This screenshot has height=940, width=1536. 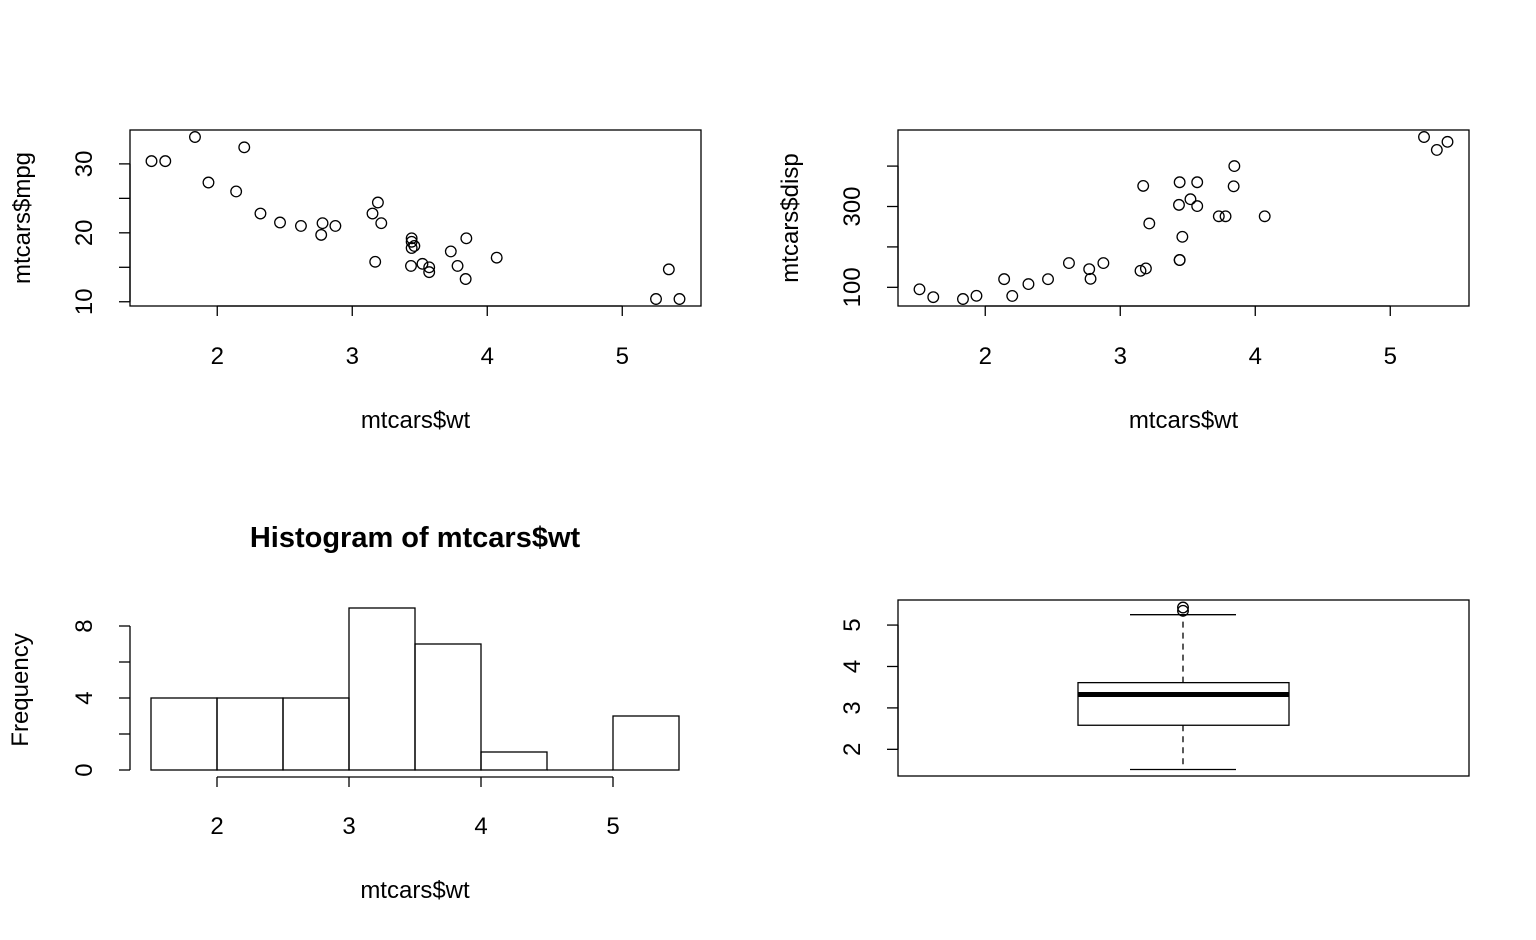 What do you see at coordinates (790, 217) in the screenshot?
I see `y-axis-label: mtcars$disp` at bounding box center [790, 217].